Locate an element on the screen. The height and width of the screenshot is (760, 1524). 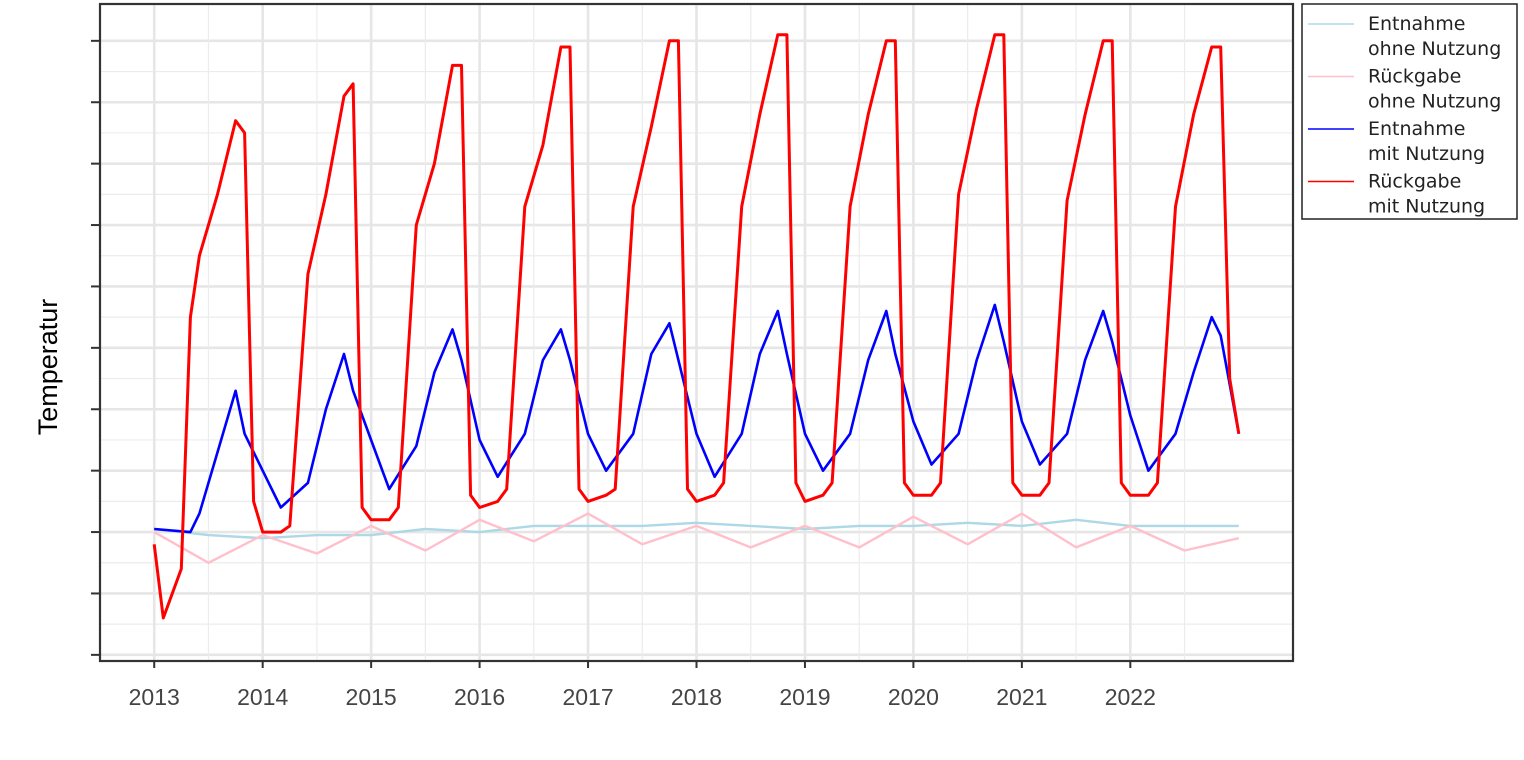
legend-box is located at coordinates (1409, 111).